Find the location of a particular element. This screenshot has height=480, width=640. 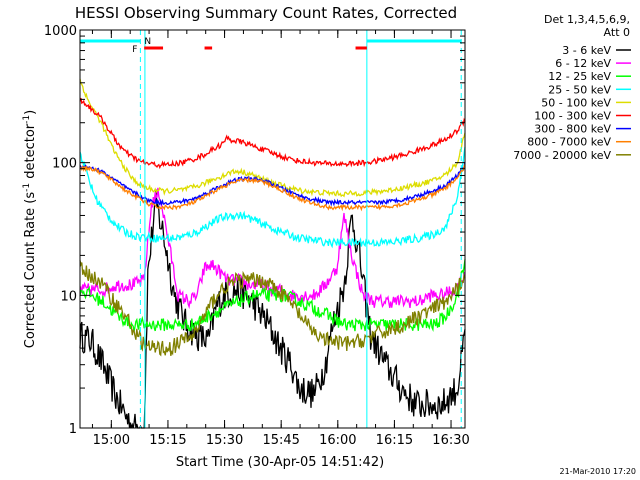

legend-label-2: 6 - 12 keV is located at coordinates (583, 63).